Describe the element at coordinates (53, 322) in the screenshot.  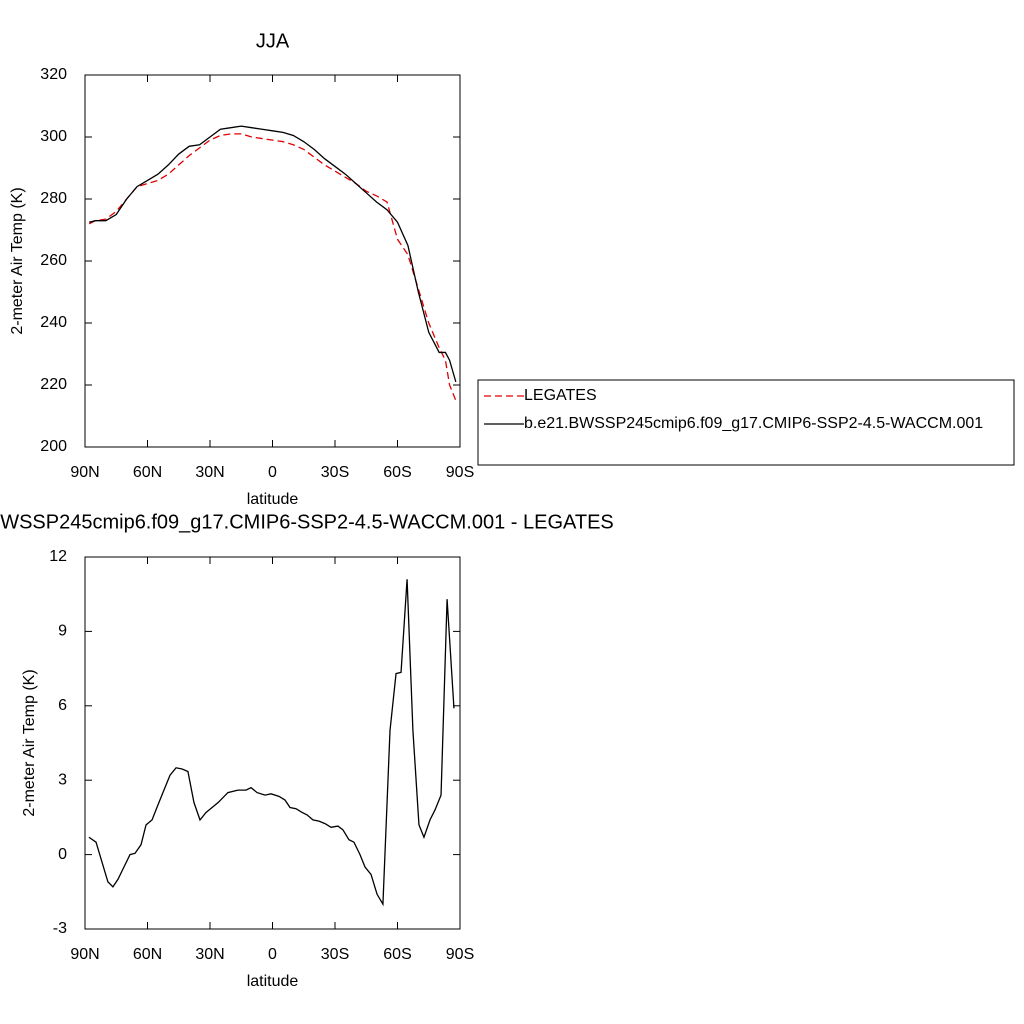
I see `y-tick-label: 240` at that location.